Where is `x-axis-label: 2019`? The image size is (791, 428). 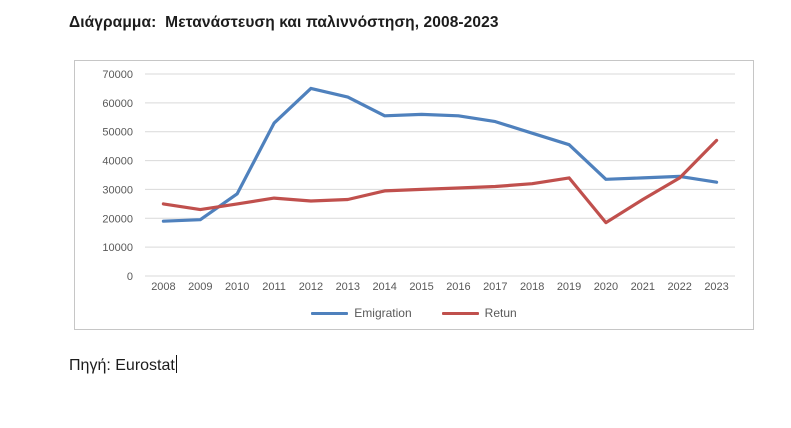
x-axis-label: 2019 is located at coordinates (569, 287).